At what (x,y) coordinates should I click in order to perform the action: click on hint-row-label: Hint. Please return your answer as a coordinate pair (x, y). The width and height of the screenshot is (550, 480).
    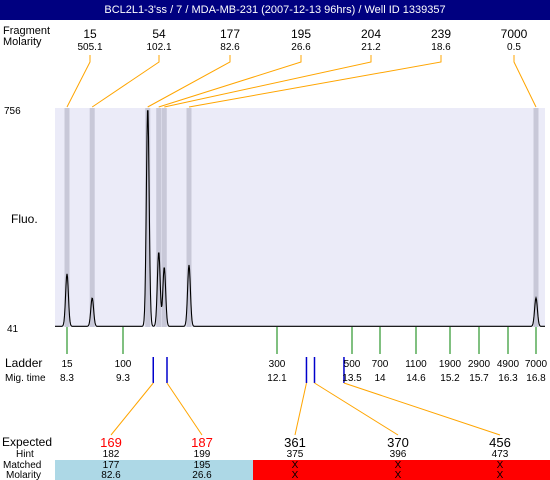
    Looking at the image, I should click on (25, 454).